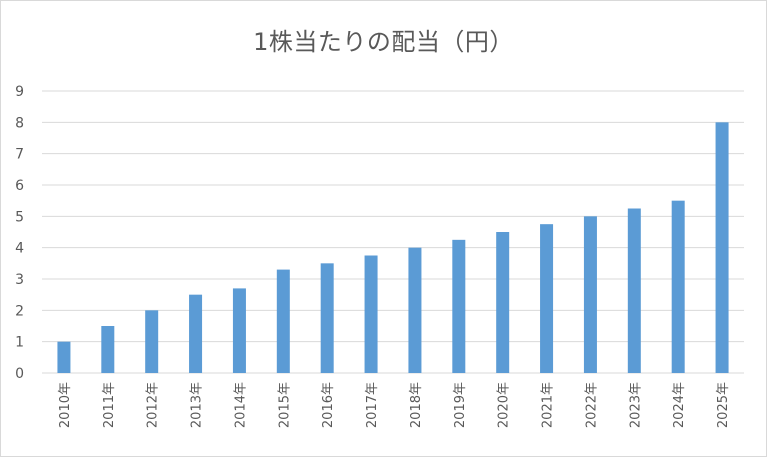 The width and height of the screenshot is (767, 457). What do you see at coordinates (284, 405) in the screenshot?
I see `x-tick-label: 2015年` at bounding box center [284, 405].